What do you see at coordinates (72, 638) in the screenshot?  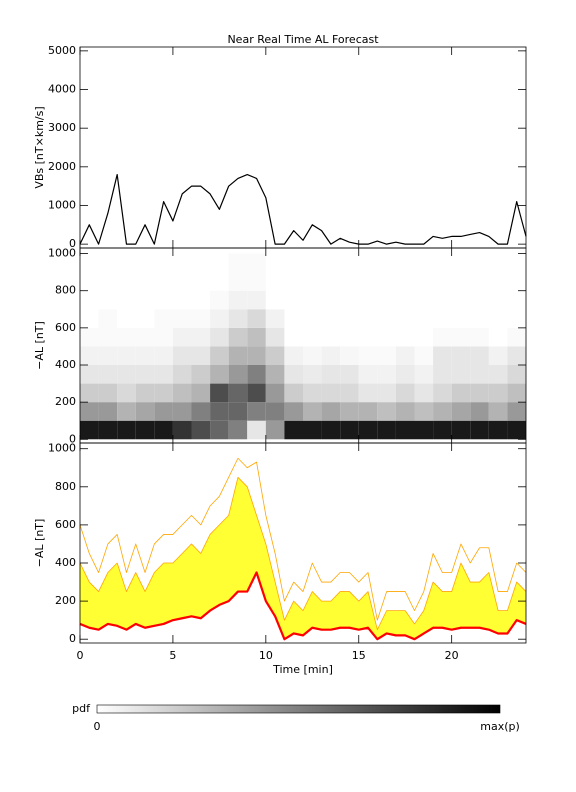 I see `y-tick-label: 0` at bounding box center [72, 638].